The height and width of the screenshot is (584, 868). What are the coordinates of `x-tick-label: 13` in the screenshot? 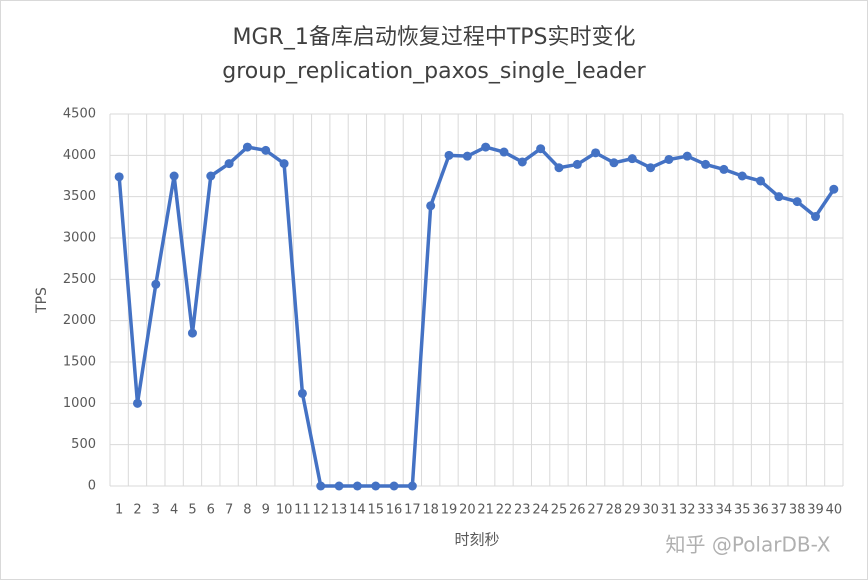 It's located at (339, 510).